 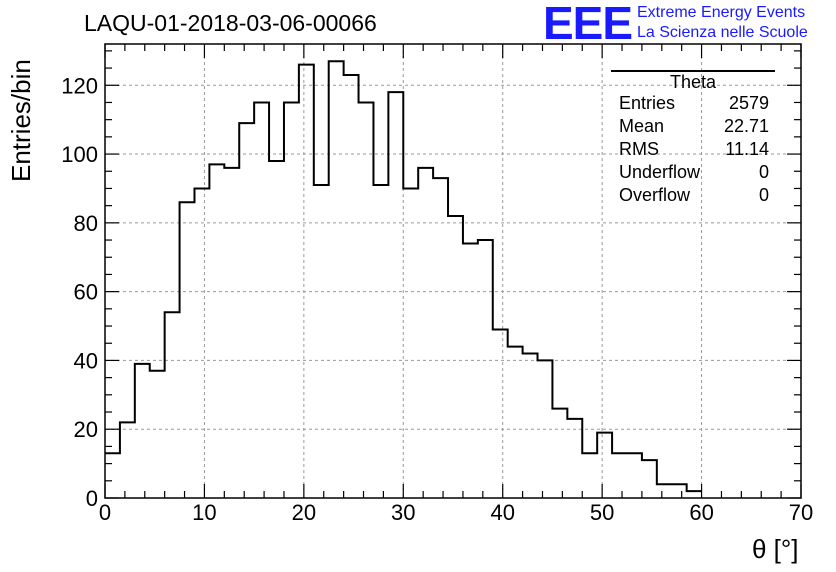 What do you see at coordinates (105, 512) in the screenshot?
I see `x-tick-label: 0` at bounding box center [105, 512].